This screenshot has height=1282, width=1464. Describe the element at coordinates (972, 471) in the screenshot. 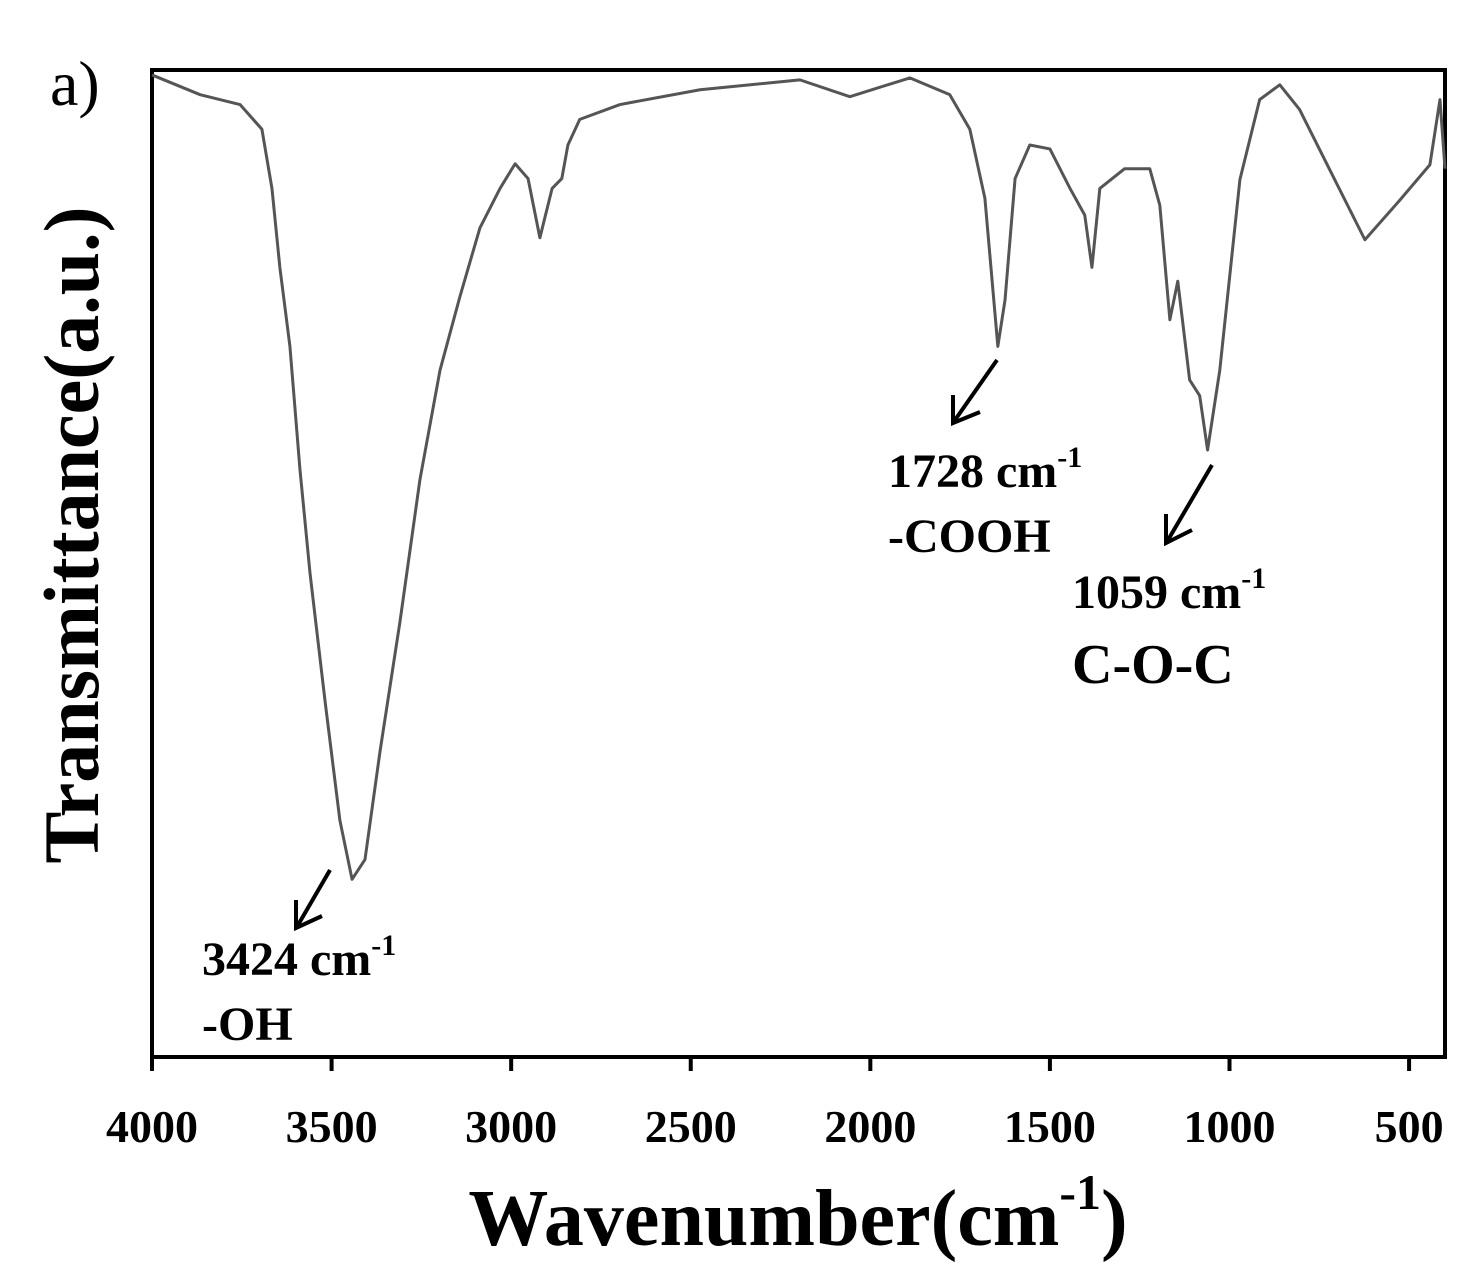

I see `annotation-text: 1728 cm` at that location.